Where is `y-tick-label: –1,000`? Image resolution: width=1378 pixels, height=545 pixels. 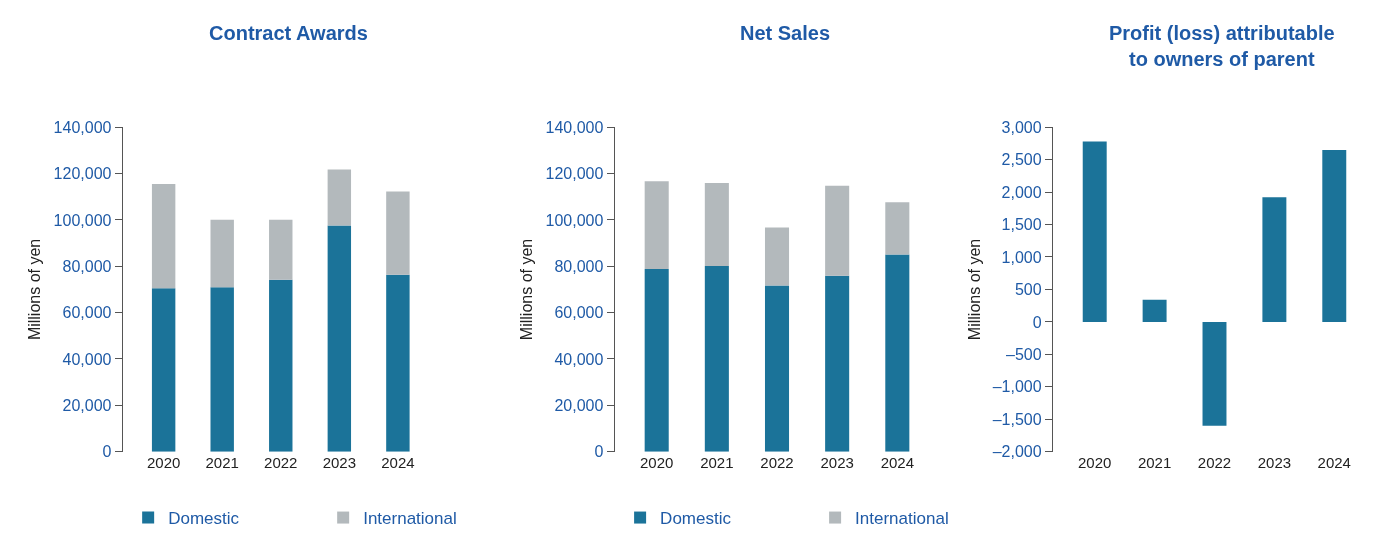 y-tick-label: –1,000 is located at coordinates (1017, 387).